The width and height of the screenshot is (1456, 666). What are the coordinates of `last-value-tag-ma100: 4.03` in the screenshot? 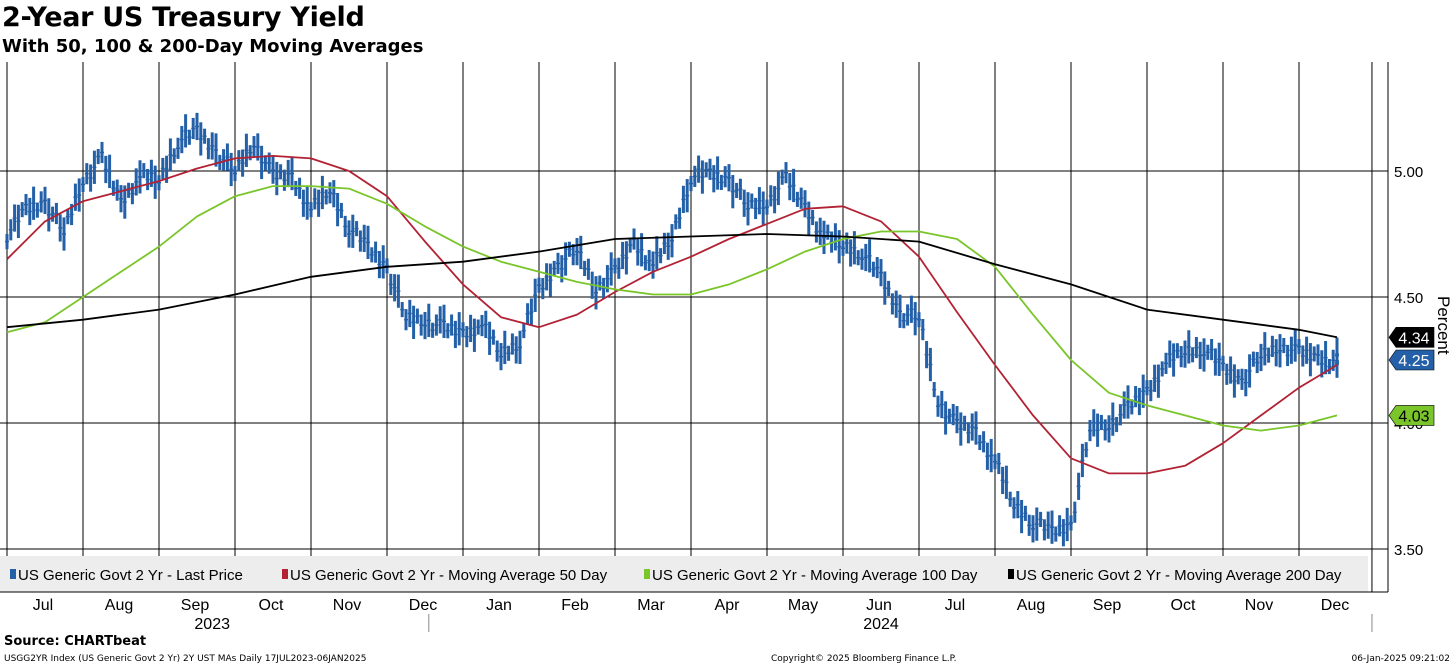 It's located at (1411, 415).